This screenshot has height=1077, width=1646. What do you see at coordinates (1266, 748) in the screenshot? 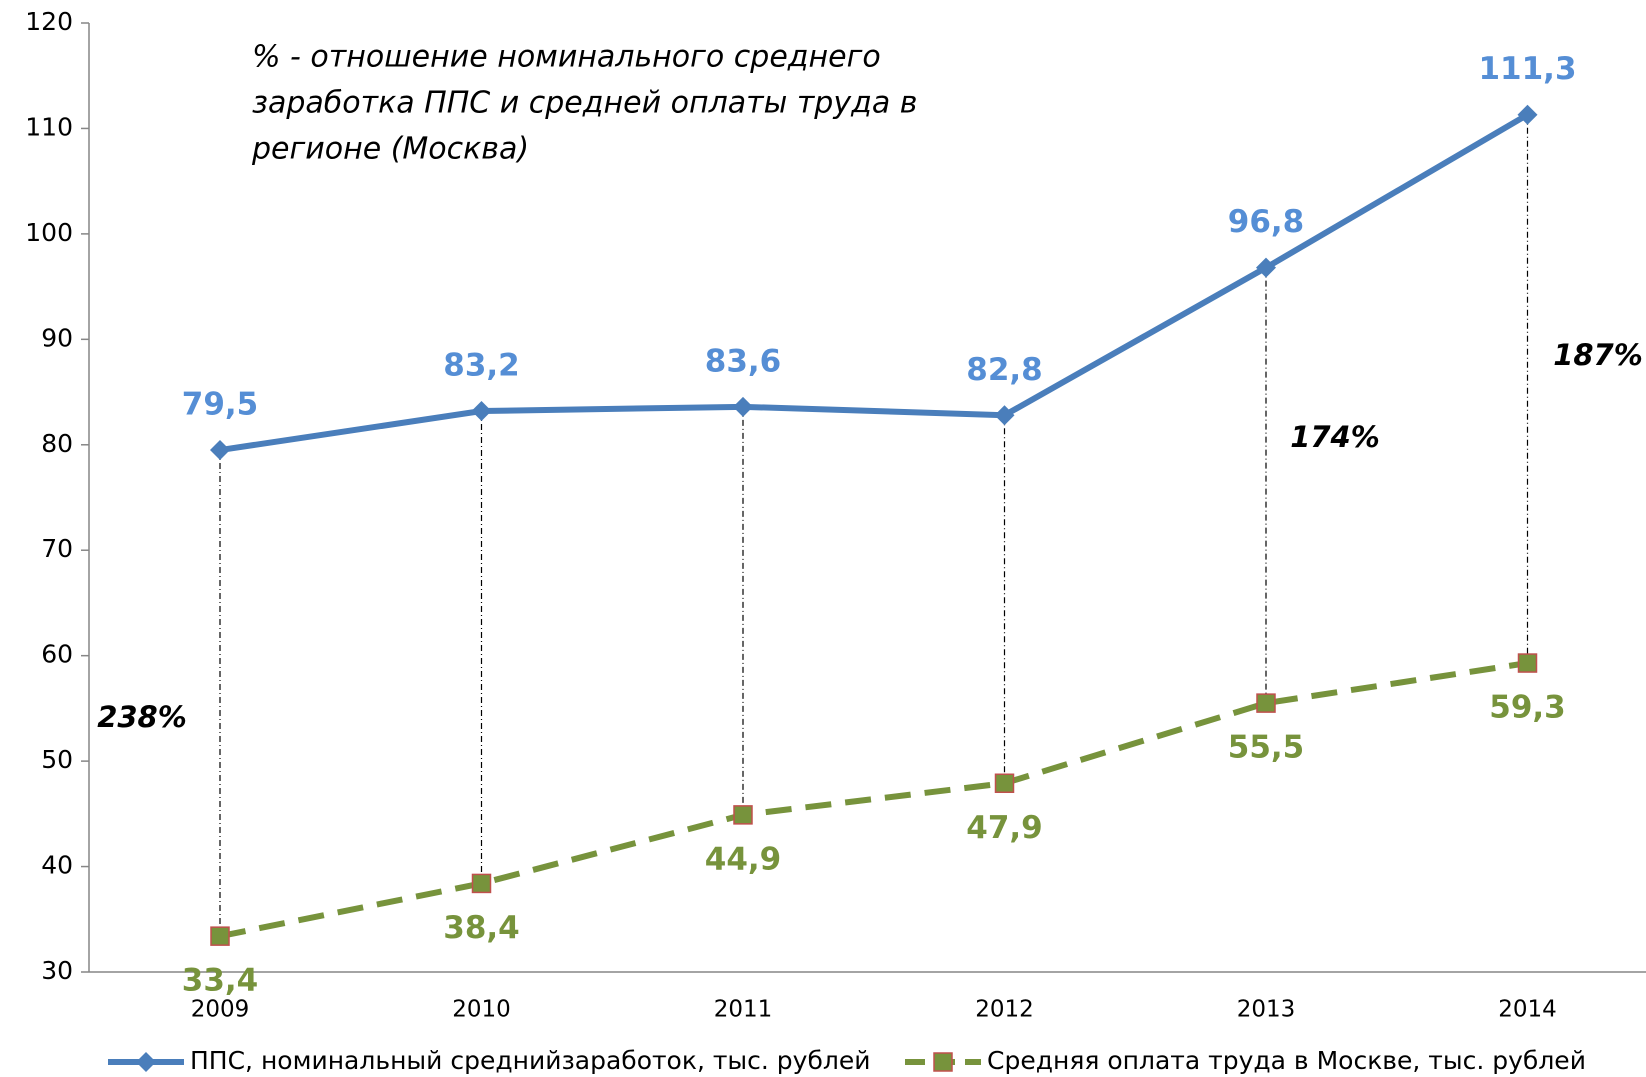
I see `data-label: 55,5` at bounding box center [1266, 748].